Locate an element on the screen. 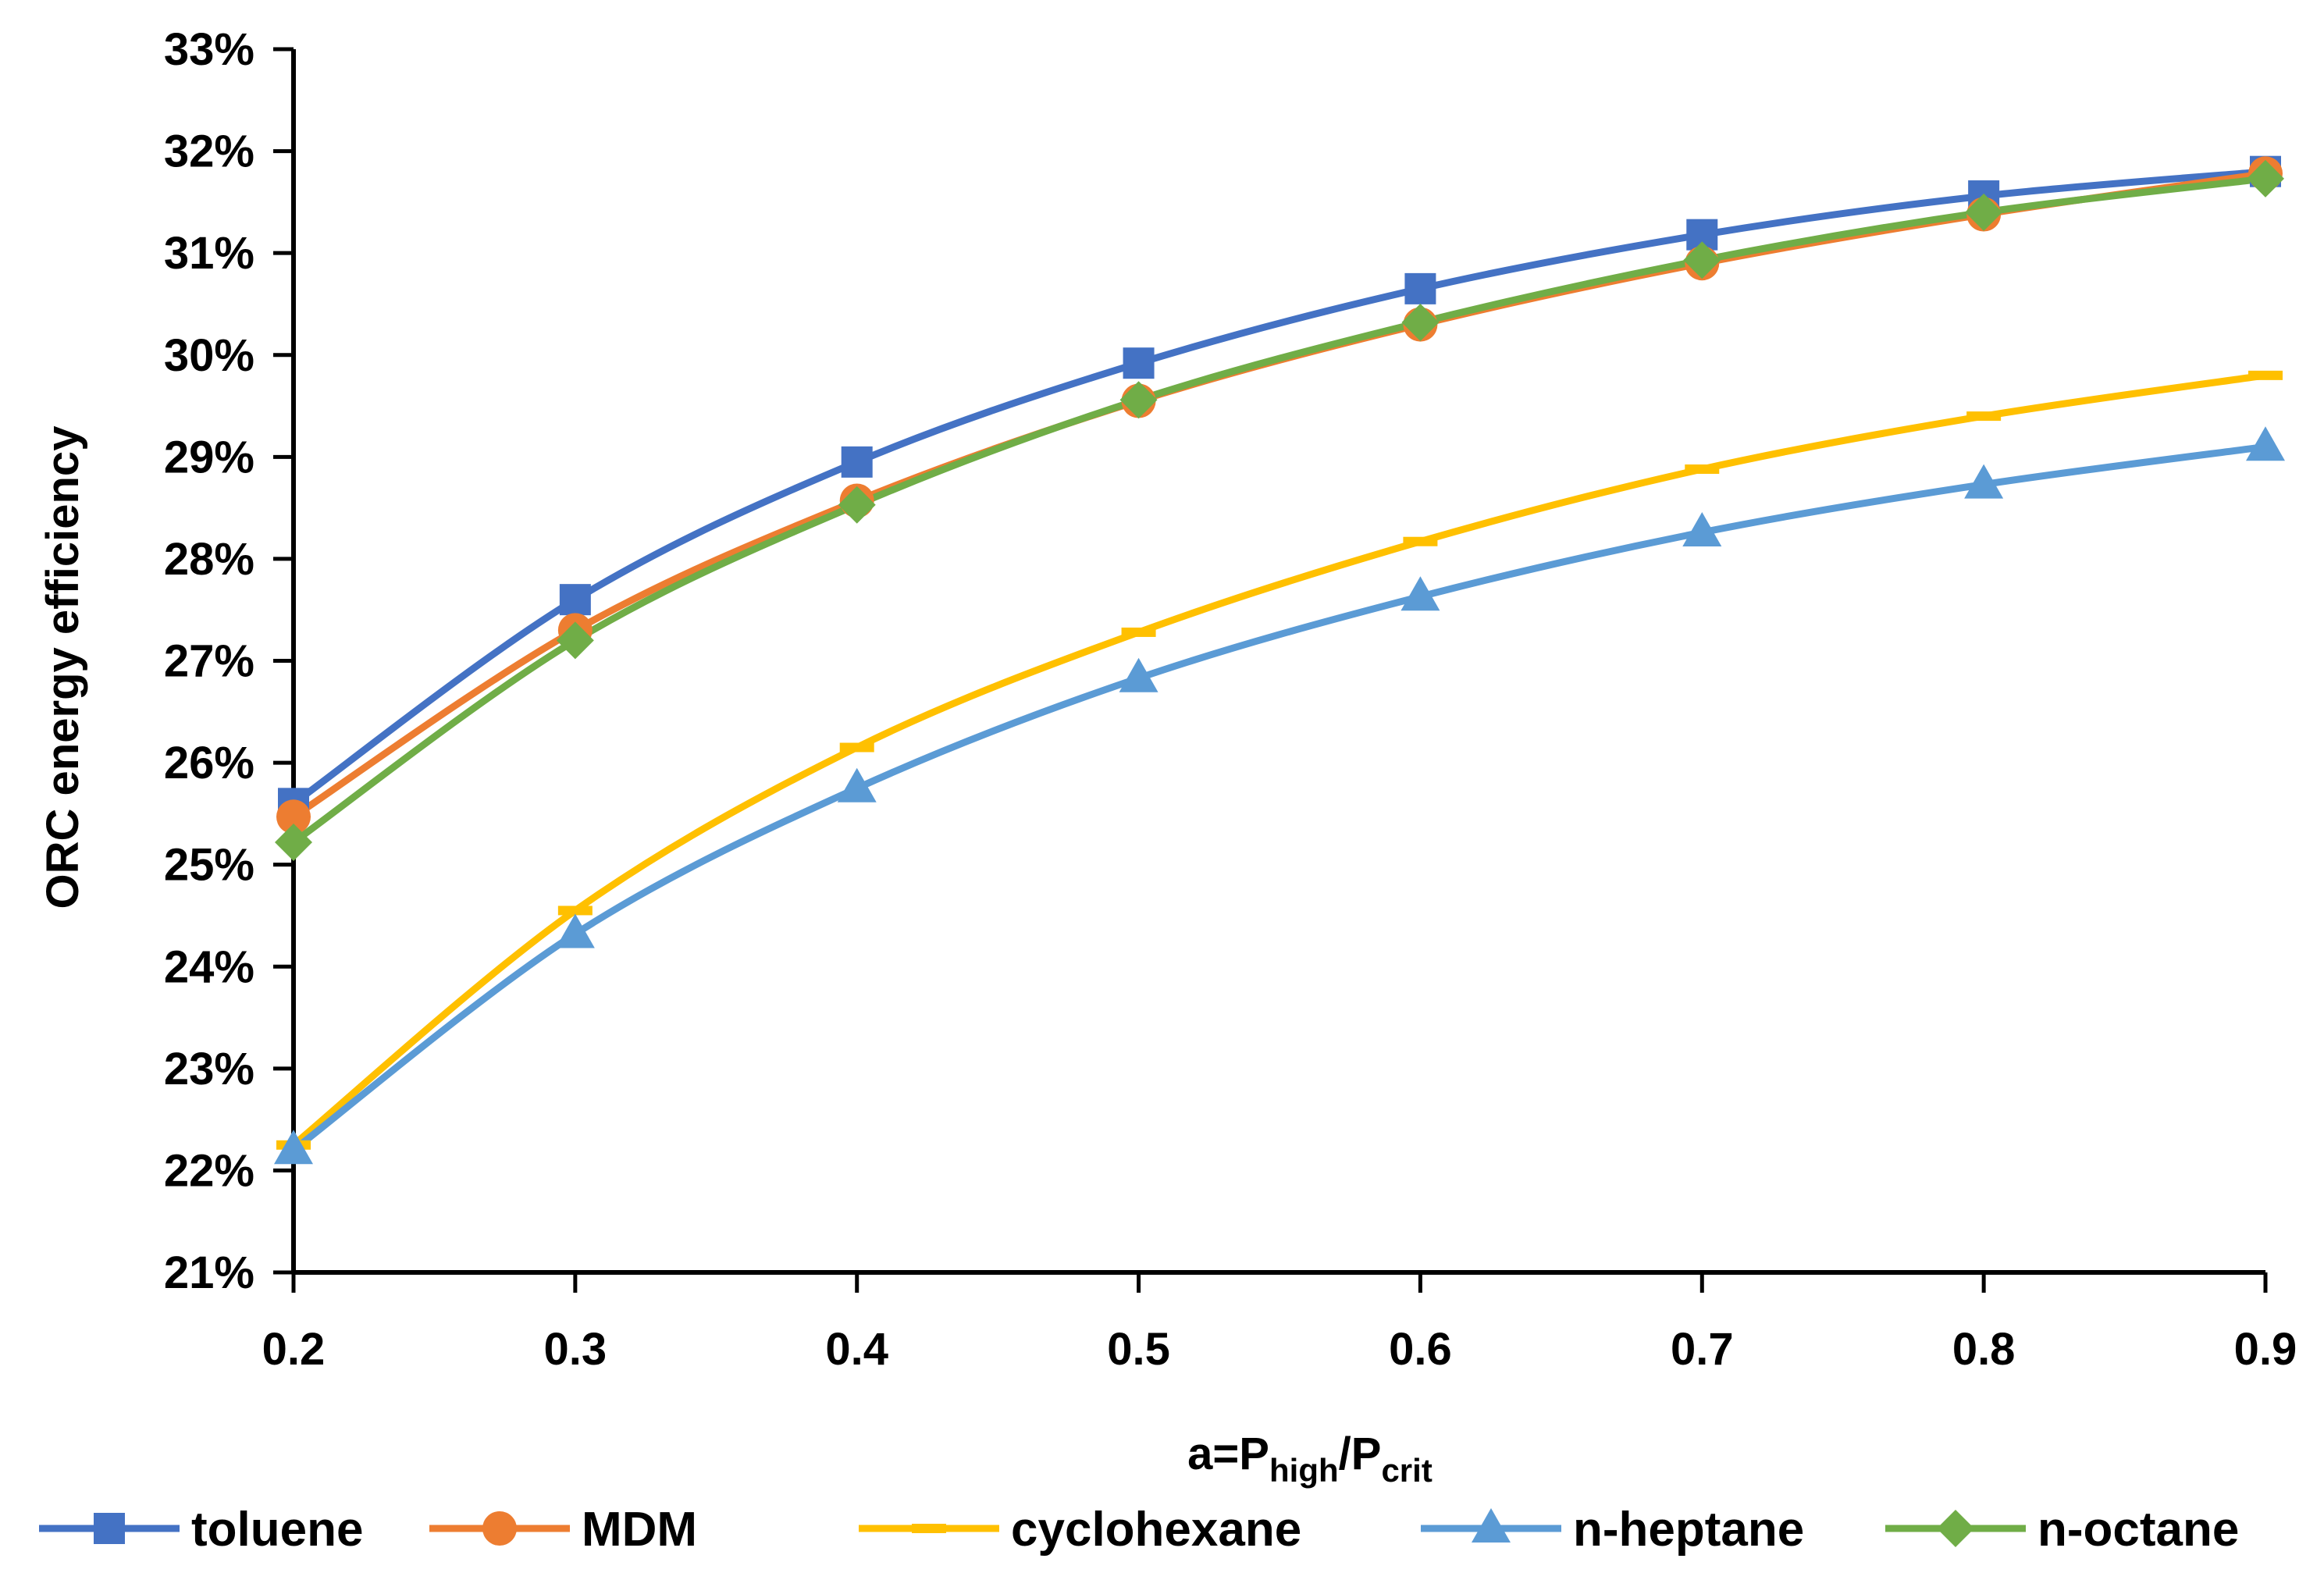 The image size is (2324, 1587). y-tick-label: 30% is located at coordinates (209, 355).